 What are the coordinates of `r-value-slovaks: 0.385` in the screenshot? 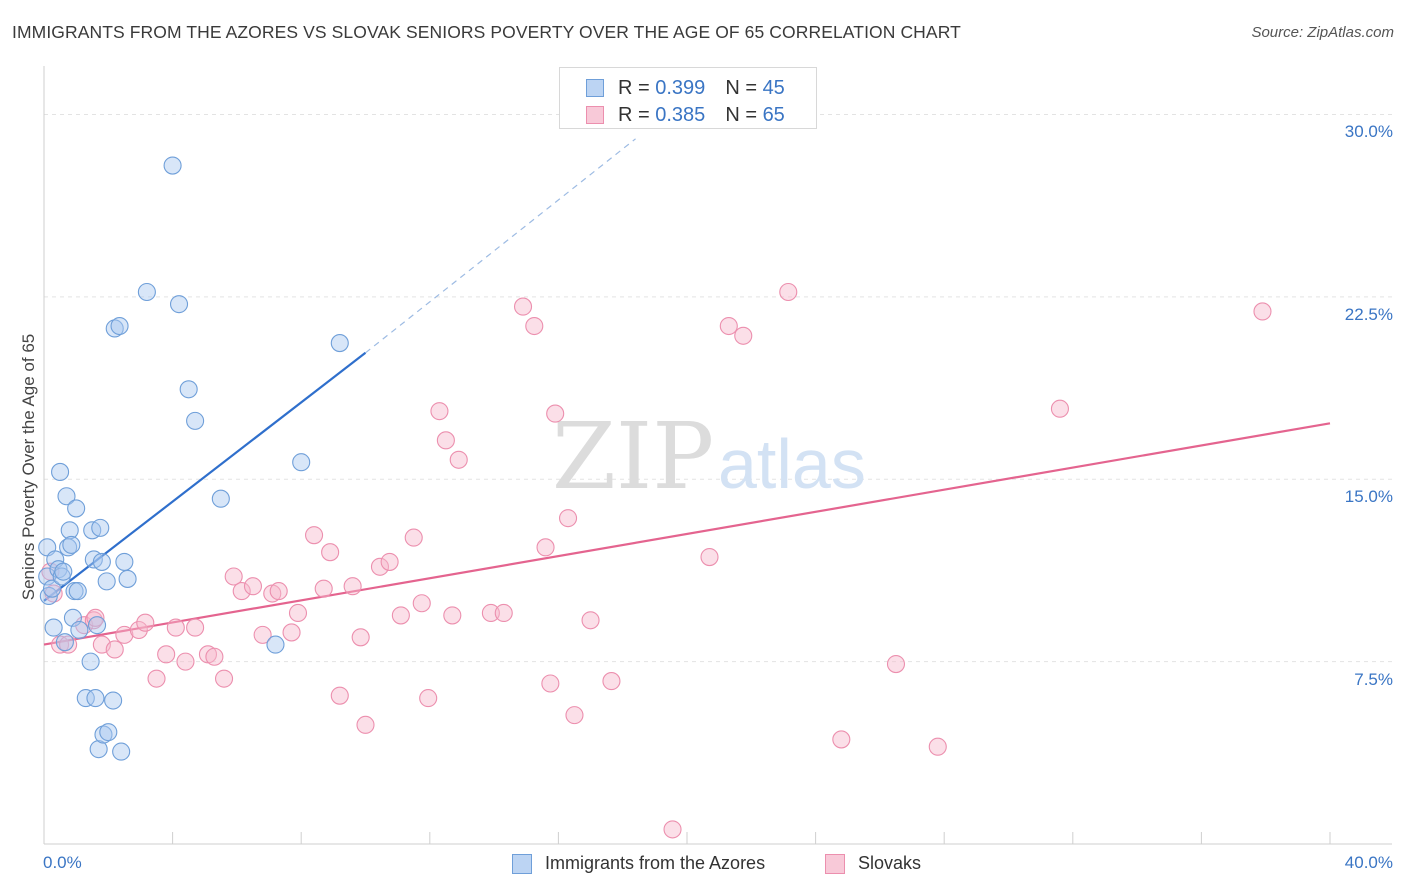 It's located at (680, 115).